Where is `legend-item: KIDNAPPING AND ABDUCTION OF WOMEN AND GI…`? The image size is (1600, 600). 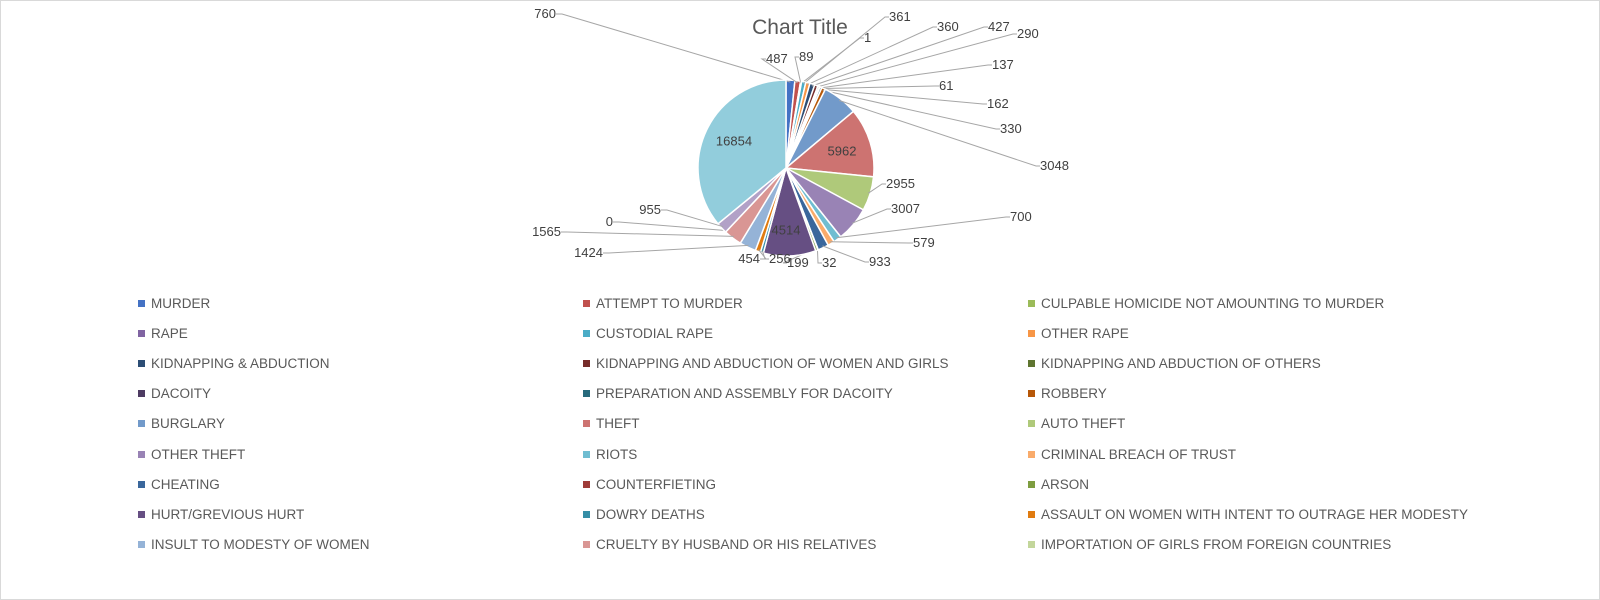
legend-item: KIDNAPPING AND ABDUCTION OF WOMEN AND GI… is located at coordinates (805, 363).